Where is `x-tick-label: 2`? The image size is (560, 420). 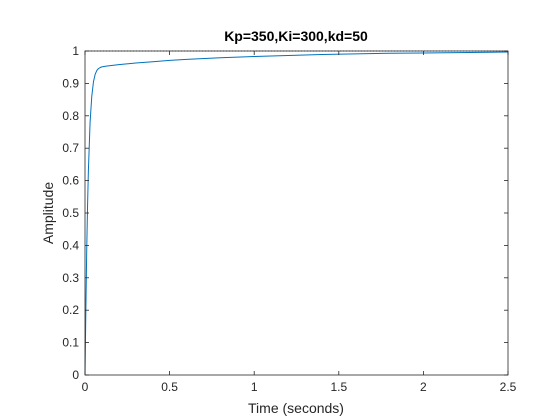 x-tick-label: 2 is located at coordinates (423, 387).